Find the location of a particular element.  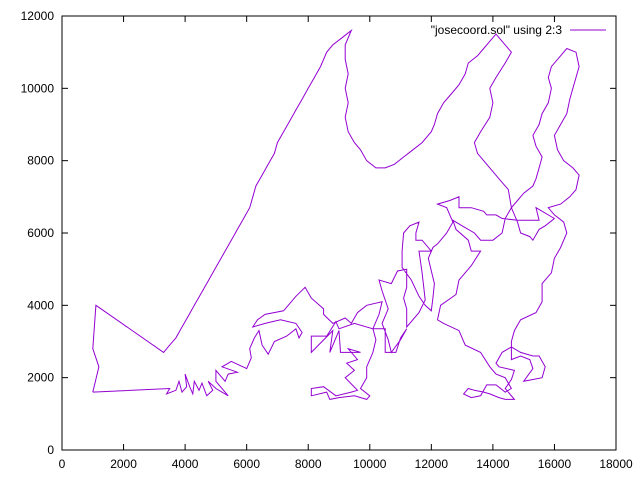

x-tick-label: 16000 is located at coordinates (555, 464).